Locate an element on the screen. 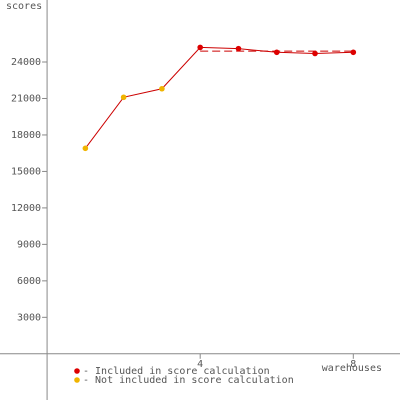  legend-label: - Included in score calculation is located at coordinates (176, 371).